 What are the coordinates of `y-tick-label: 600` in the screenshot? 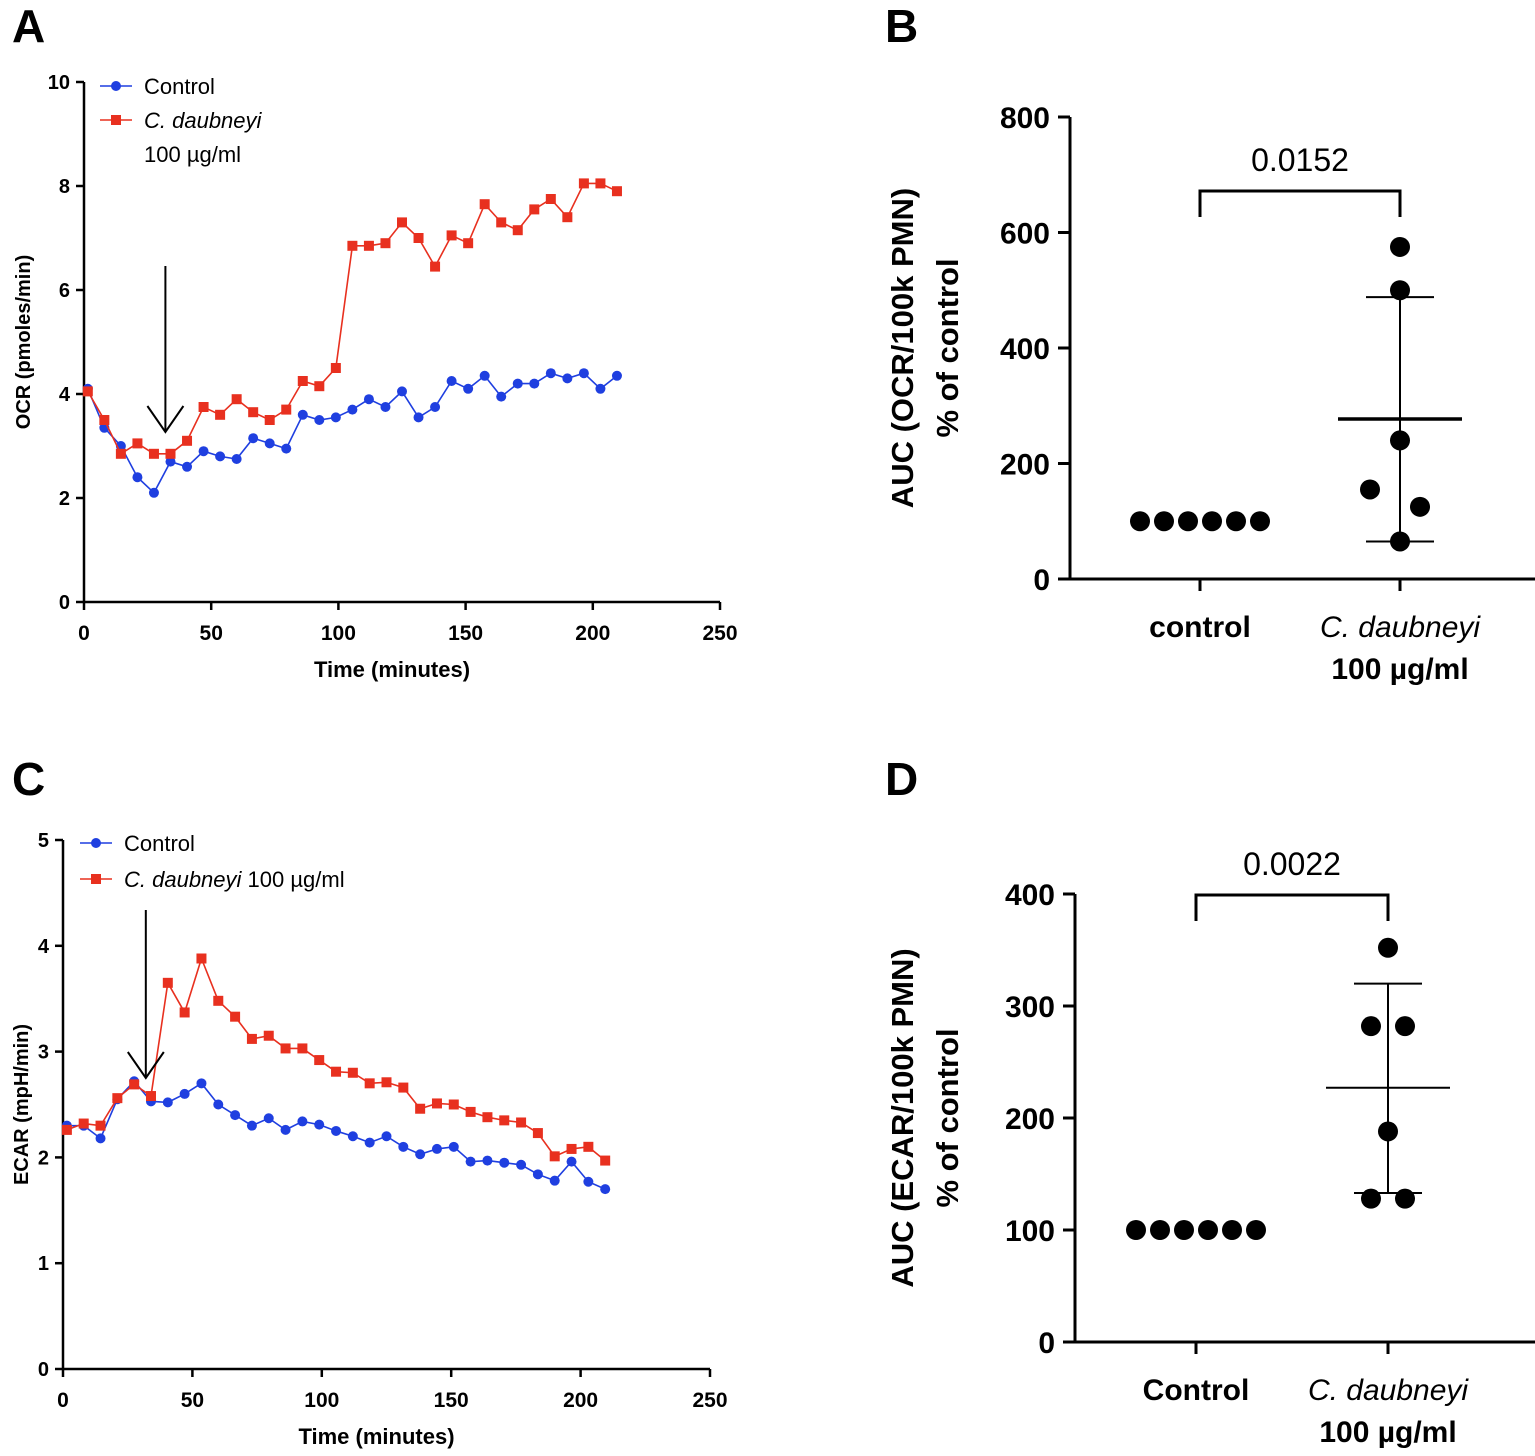 It's located at (1025, 234).